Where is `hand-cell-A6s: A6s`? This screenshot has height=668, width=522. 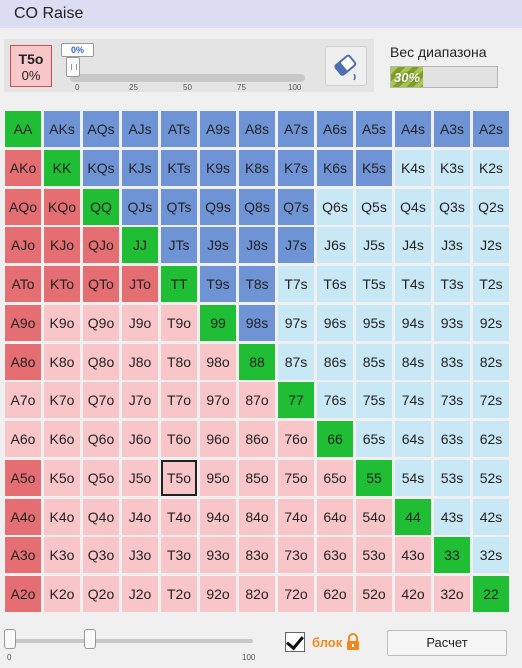 hand-cell-A6s: A6s is located at coordinates (335, 129).